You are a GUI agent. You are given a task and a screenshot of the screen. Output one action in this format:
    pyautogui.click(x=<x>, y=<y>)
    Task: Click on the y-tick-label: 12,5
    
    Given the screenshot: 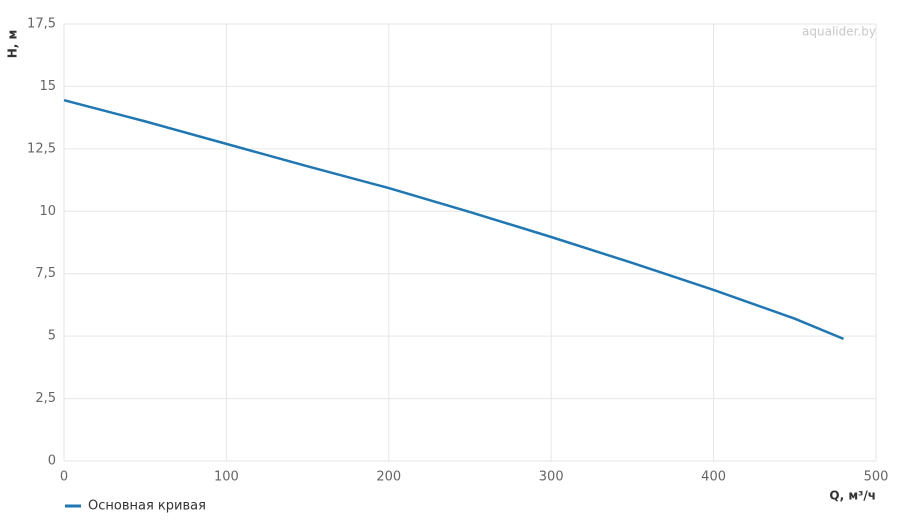 What is the action you would take?
    pyautogui.click(x=41, y=148)
    